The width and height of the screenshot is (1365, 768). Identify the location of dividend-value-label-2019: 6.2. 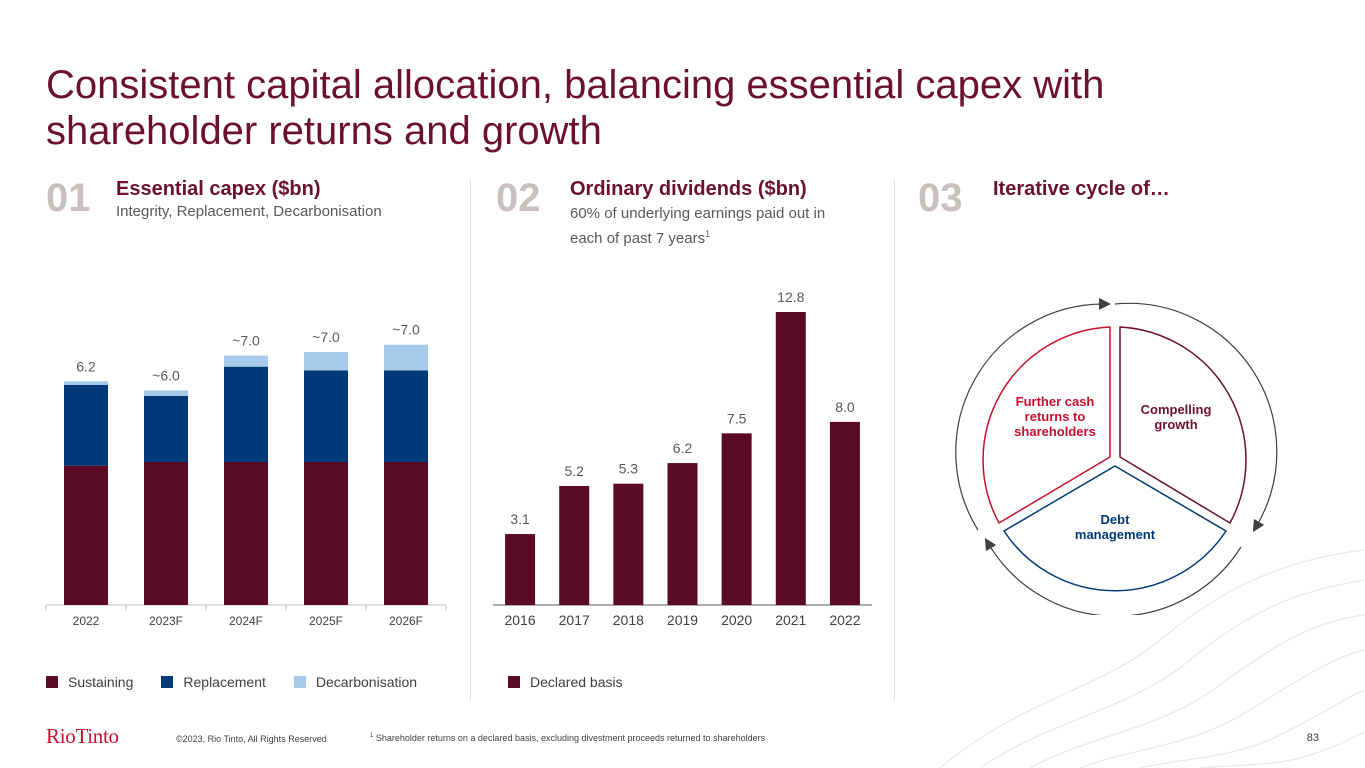
(683, 448).